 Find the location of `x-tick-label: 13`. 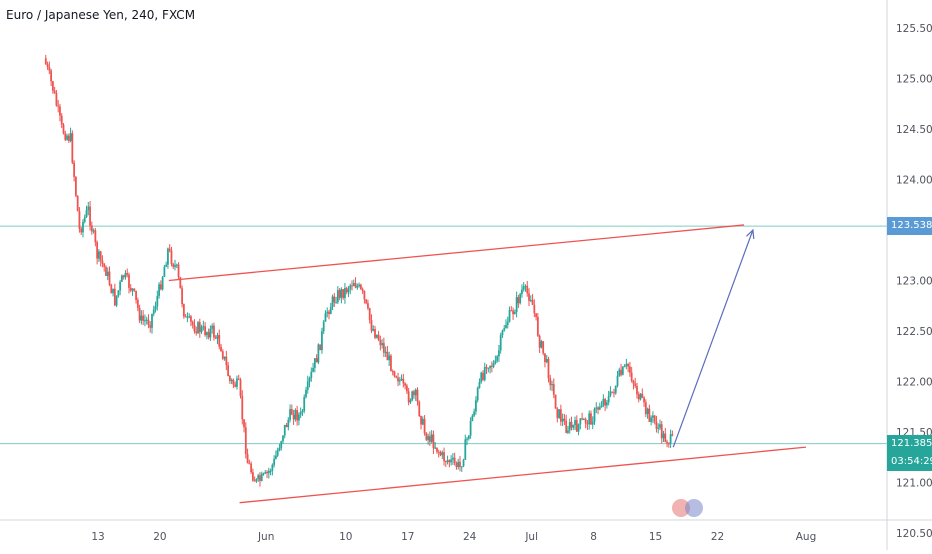

x-tick-label: 13 is located at coordinates (97, 537).